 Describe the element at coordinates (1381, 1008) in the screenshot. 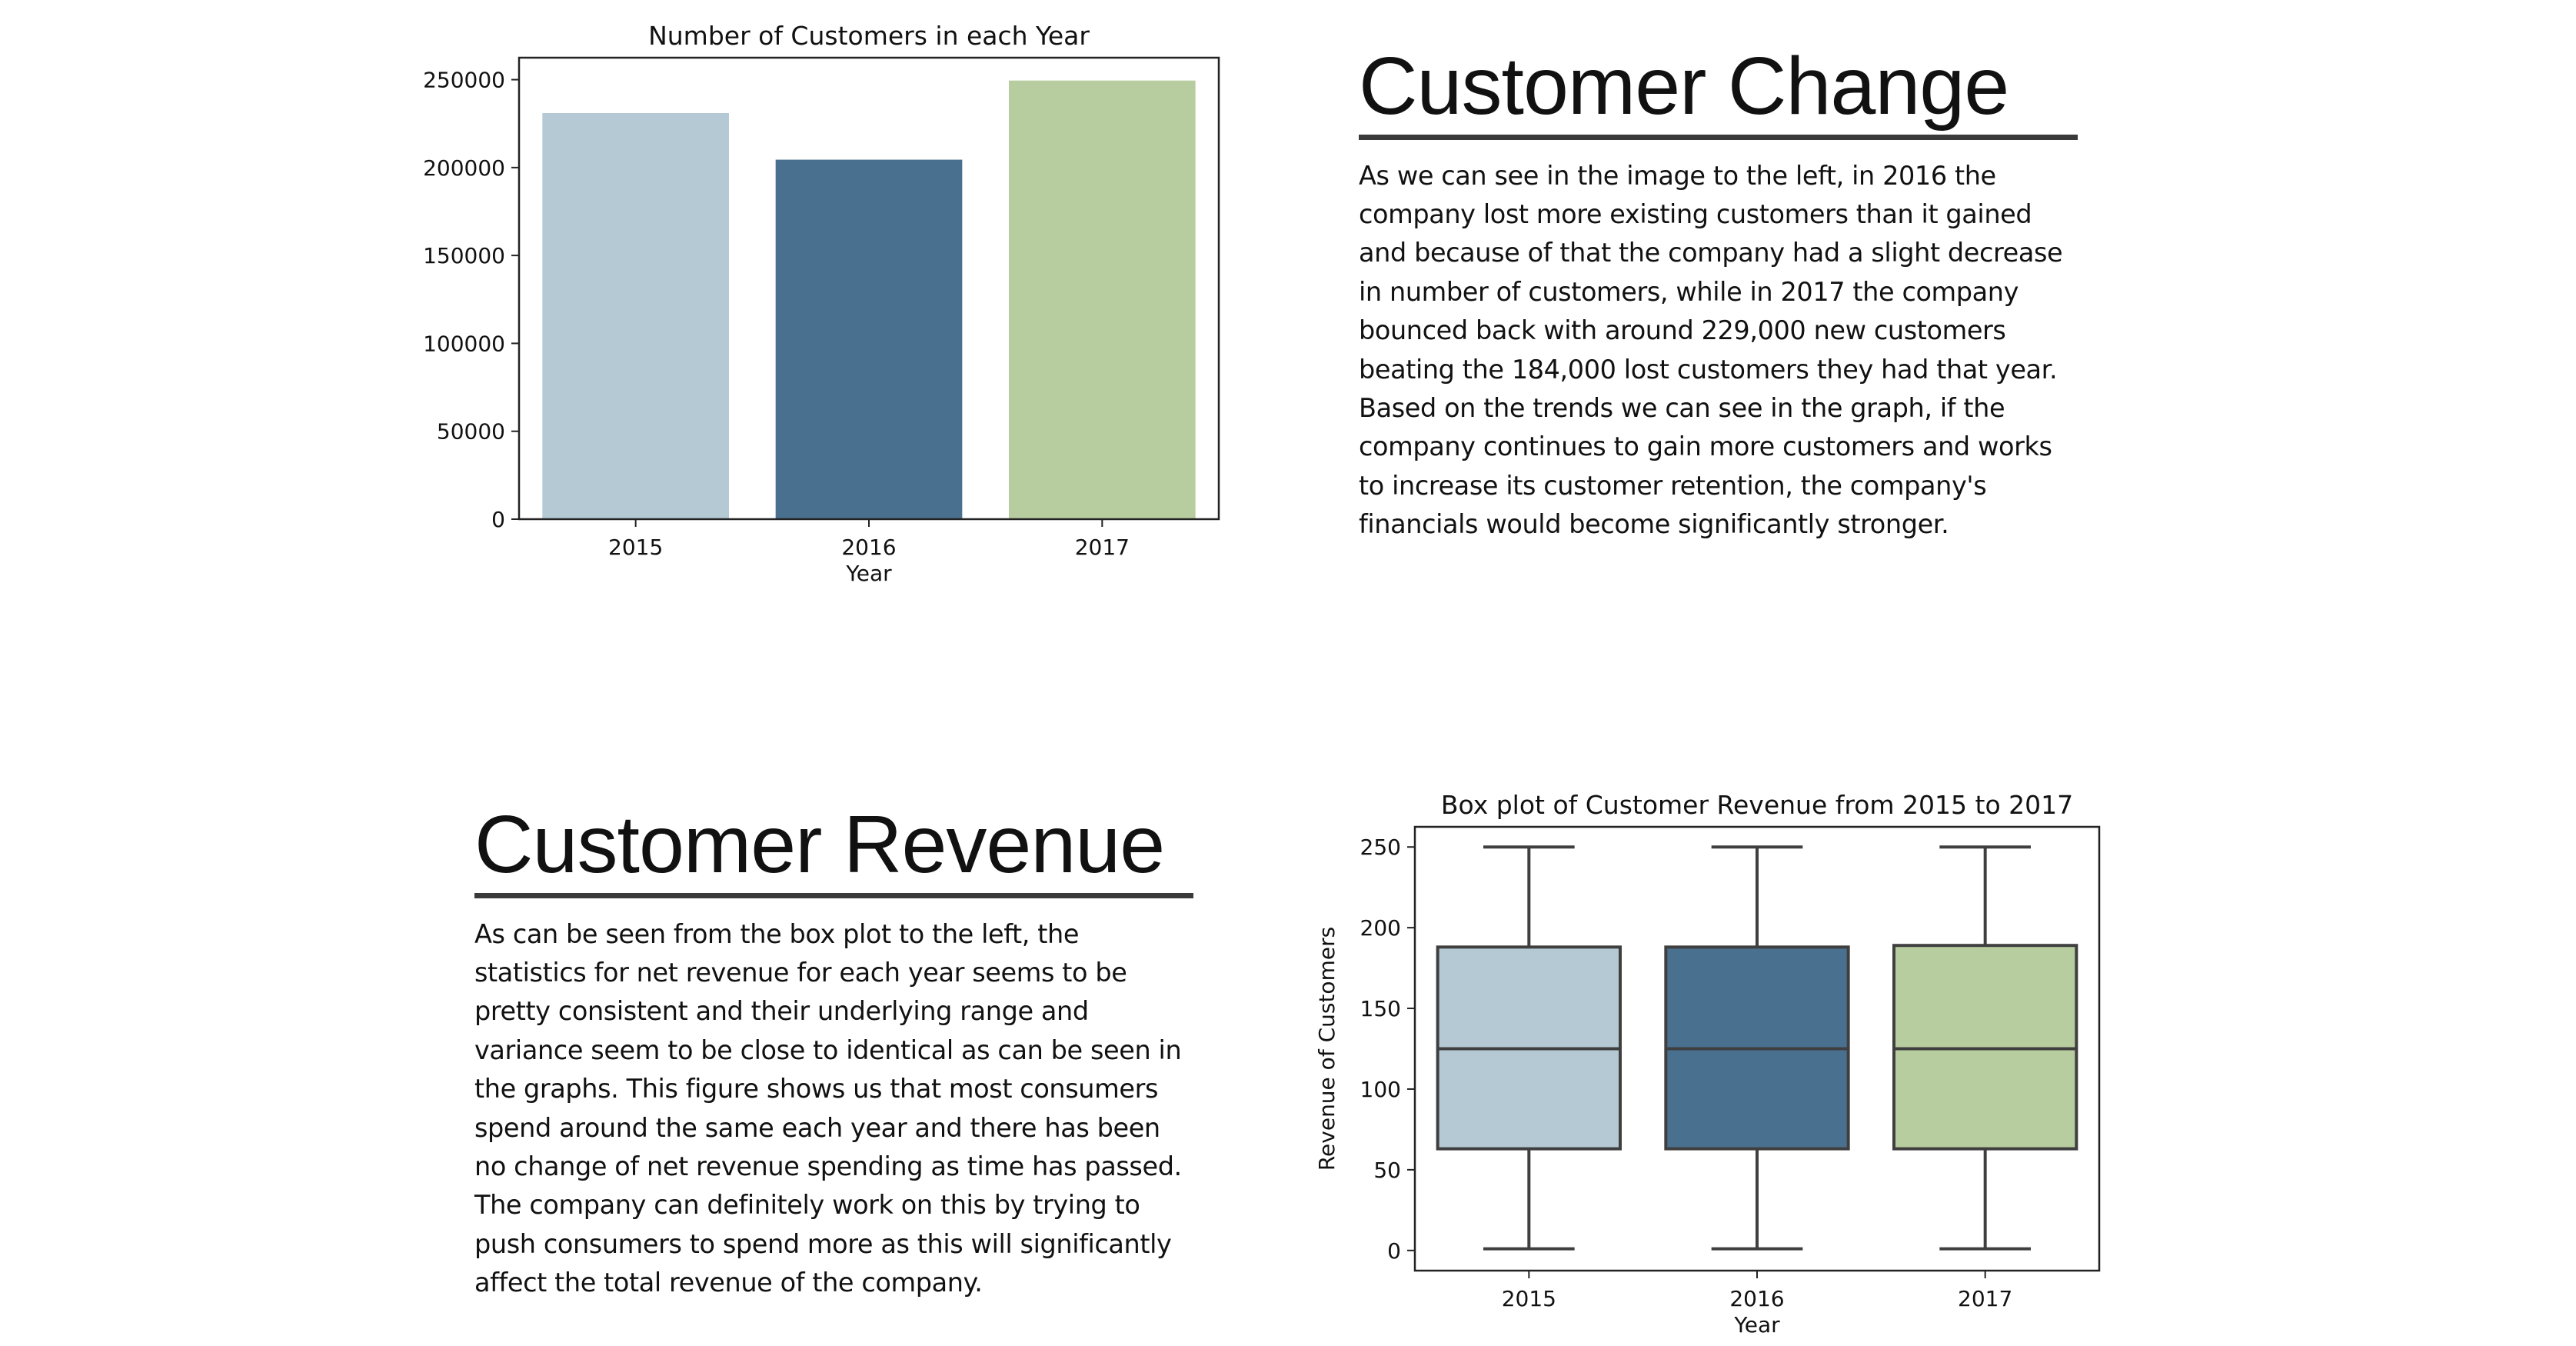

I see `box-y-tick-label: 150` at that location.